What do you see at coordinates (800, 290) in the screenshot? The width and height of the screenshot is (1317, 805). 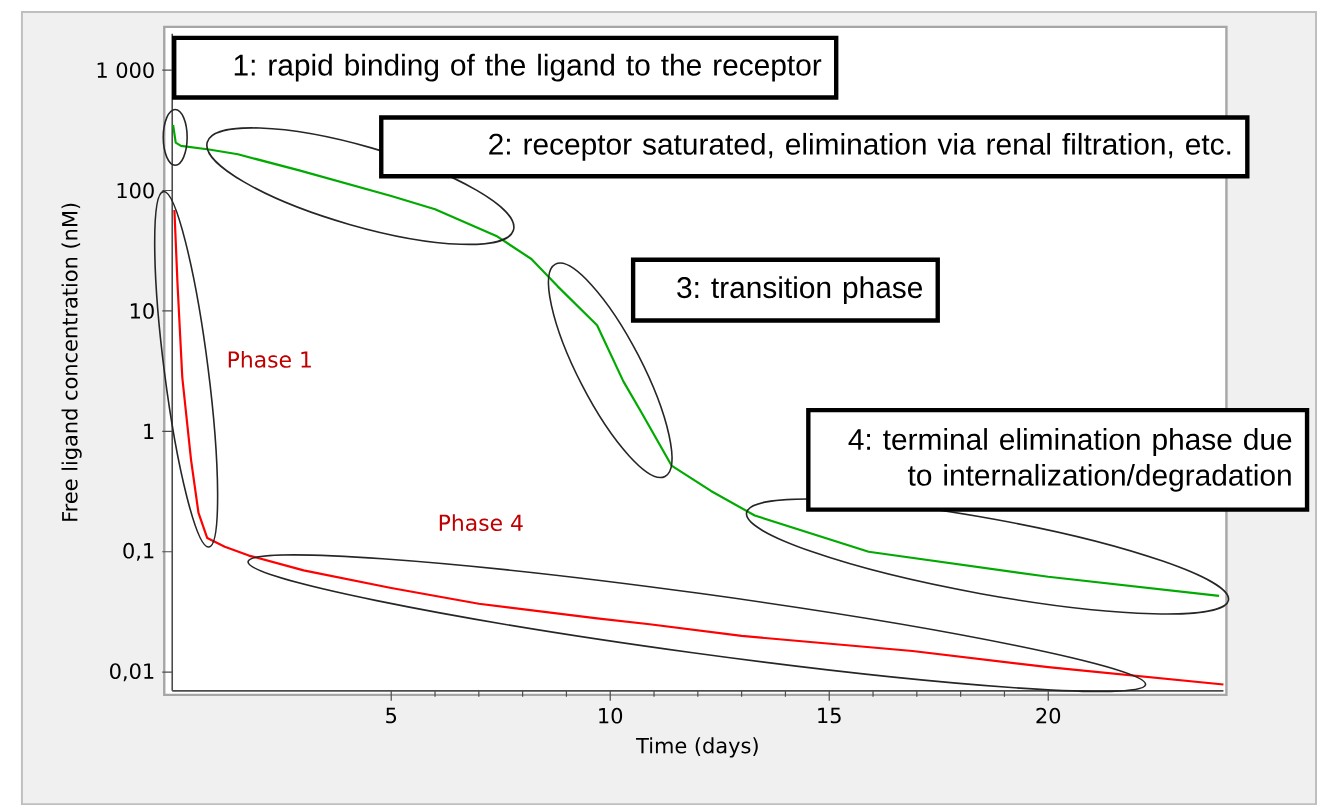 I see `annotation: 3: transition phase` at bounding box center [800, 290].